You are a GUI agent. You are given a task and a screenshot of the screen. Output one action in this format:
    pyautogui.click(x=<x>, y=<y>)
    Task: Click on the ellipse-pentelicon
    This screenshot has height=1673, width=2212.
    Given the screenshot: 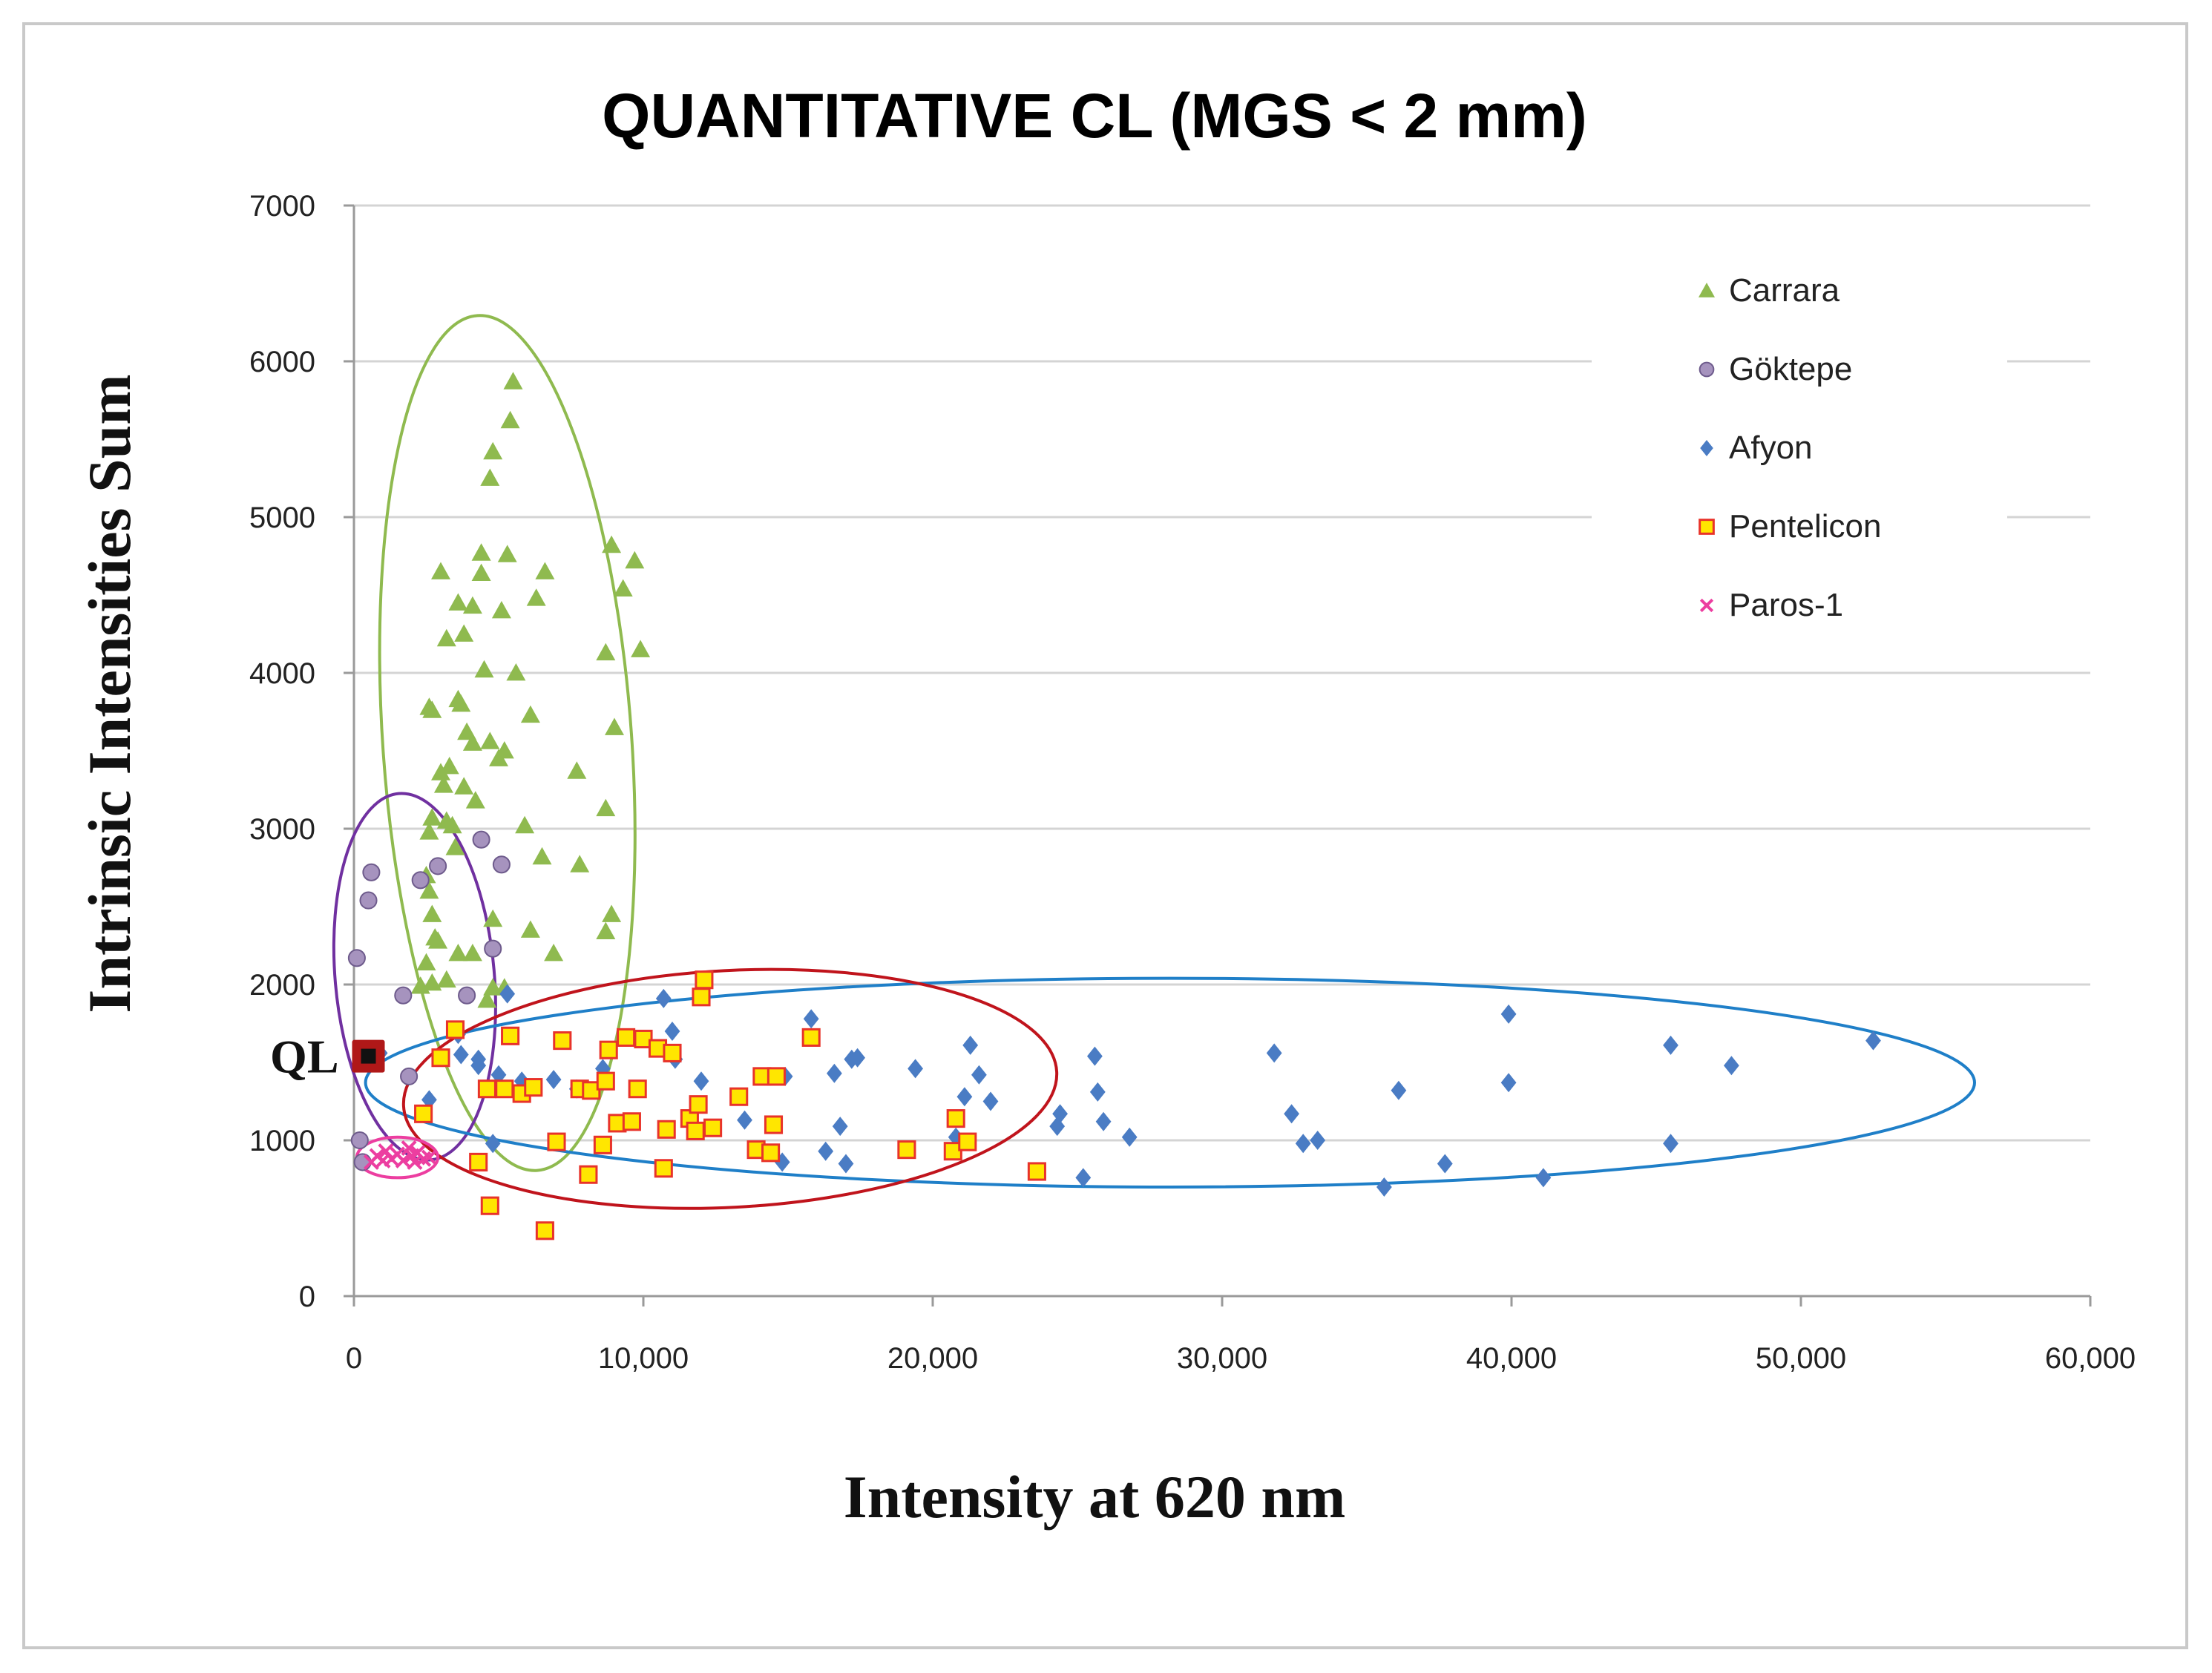 What is the action you would take?
    pyautogui.click(x=730, y=1088)
    